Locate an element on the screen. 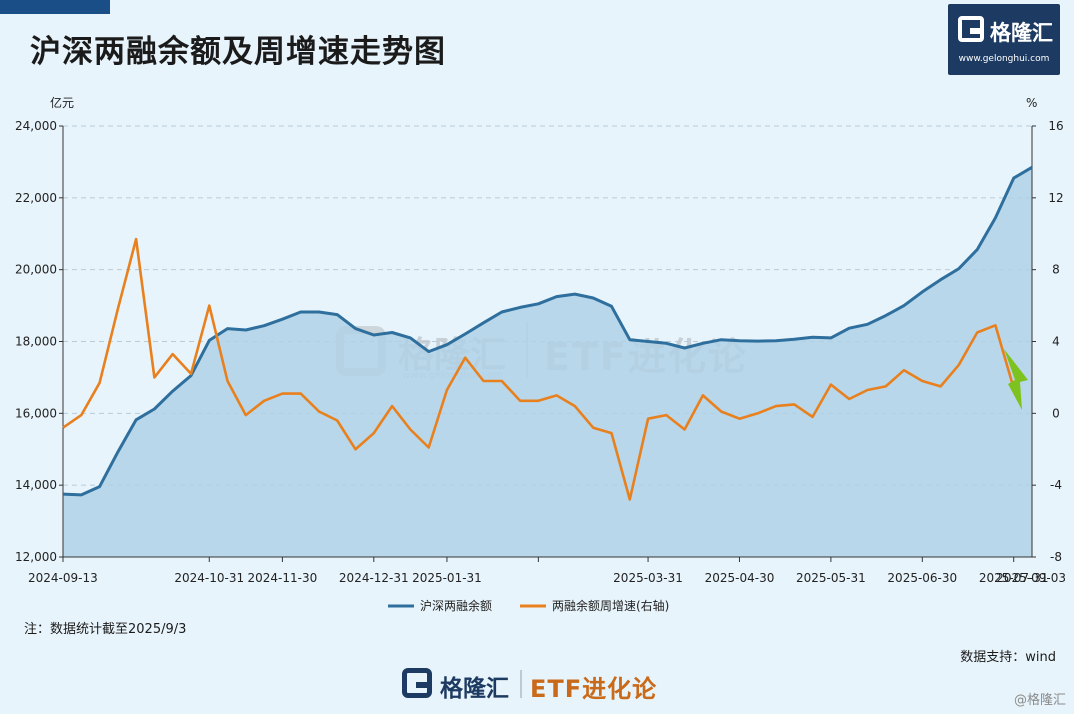 The height and width of the screenshot is (714, 1074). x-tick-label: 2025-06-30 is located at coordinates (922, 578).